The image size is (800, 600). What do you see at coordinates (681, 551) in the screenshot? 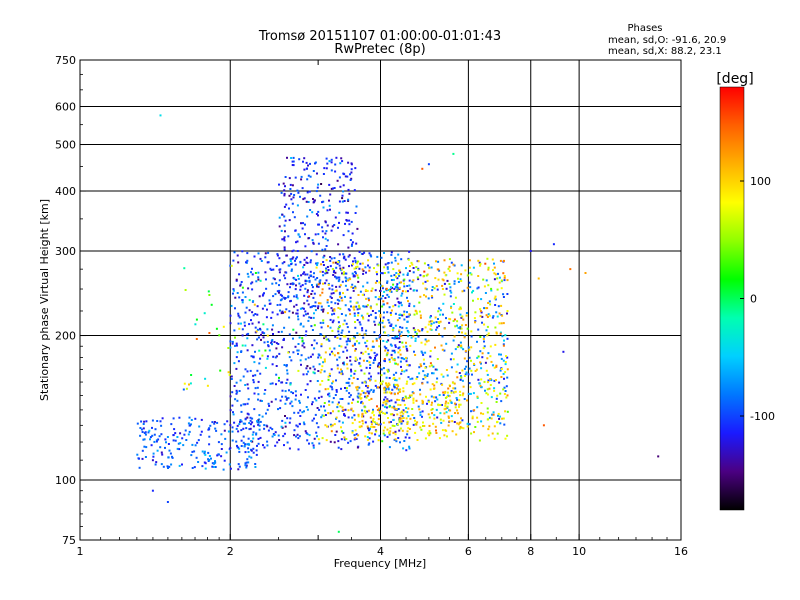
I see `x-tick-label: 16` at bounding box center [681, 551].